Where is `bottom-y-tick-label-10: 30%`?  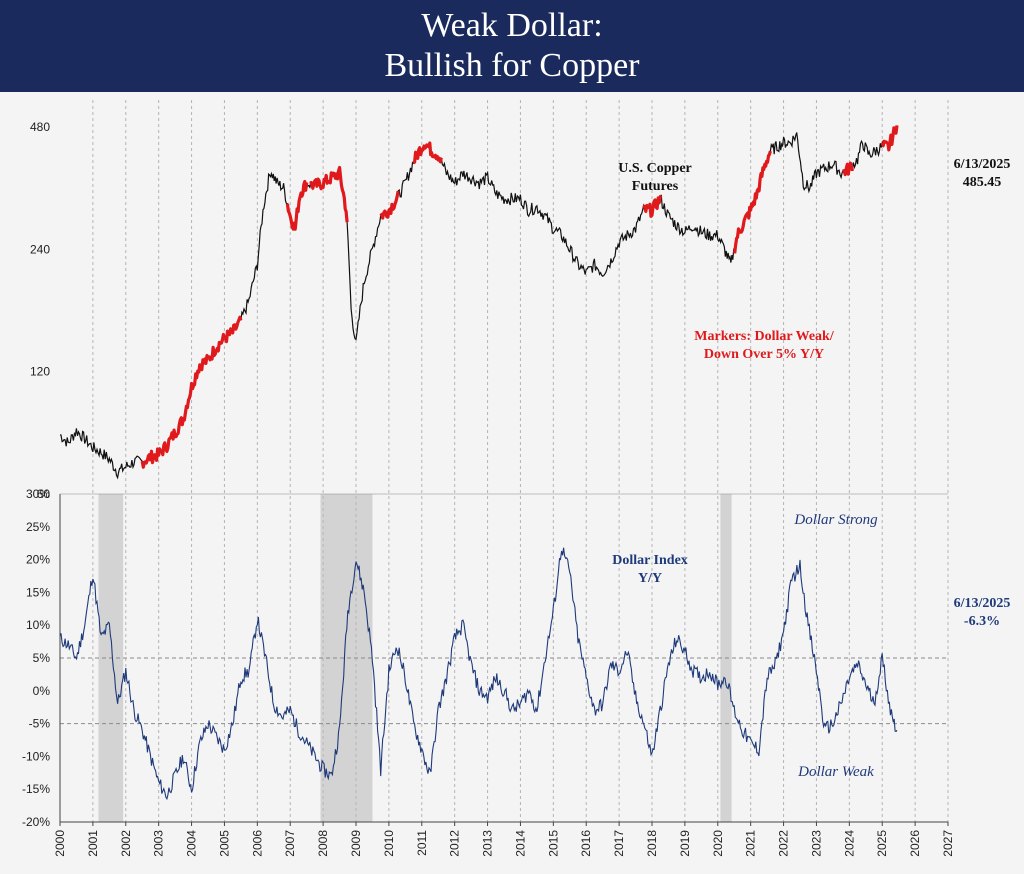 bottom-y-tick-label-10: 30% is located at coordinates (38, 494).